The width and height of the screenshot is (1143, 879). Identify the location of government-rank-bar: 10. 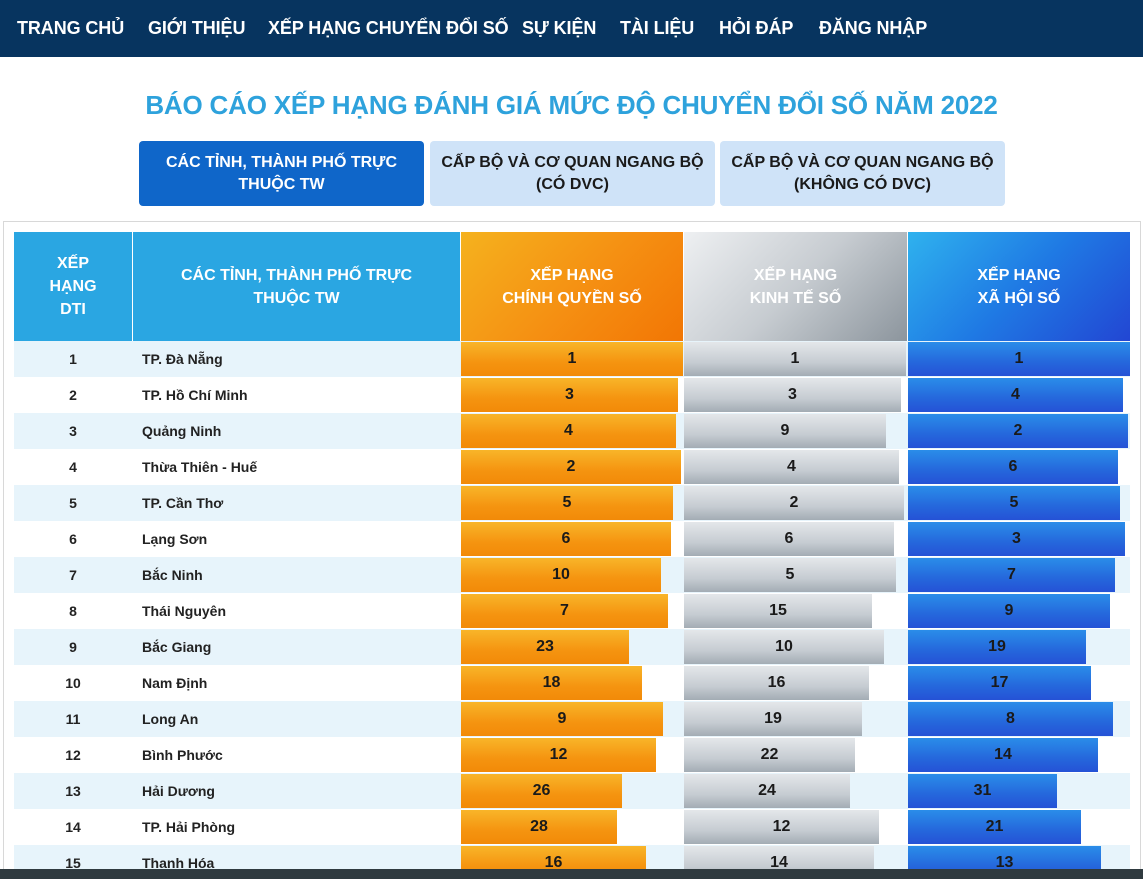
(561, 575).